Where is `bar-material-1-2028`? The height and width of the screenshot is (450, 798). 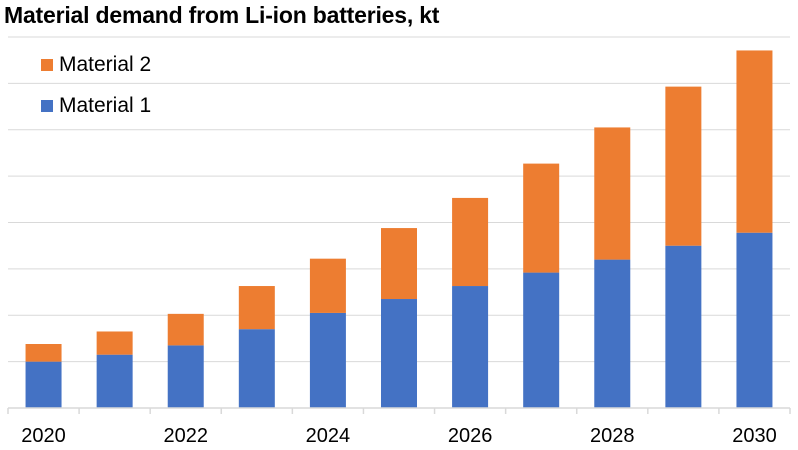
bar-material-1-2028 is located at coordinates (612, 333).